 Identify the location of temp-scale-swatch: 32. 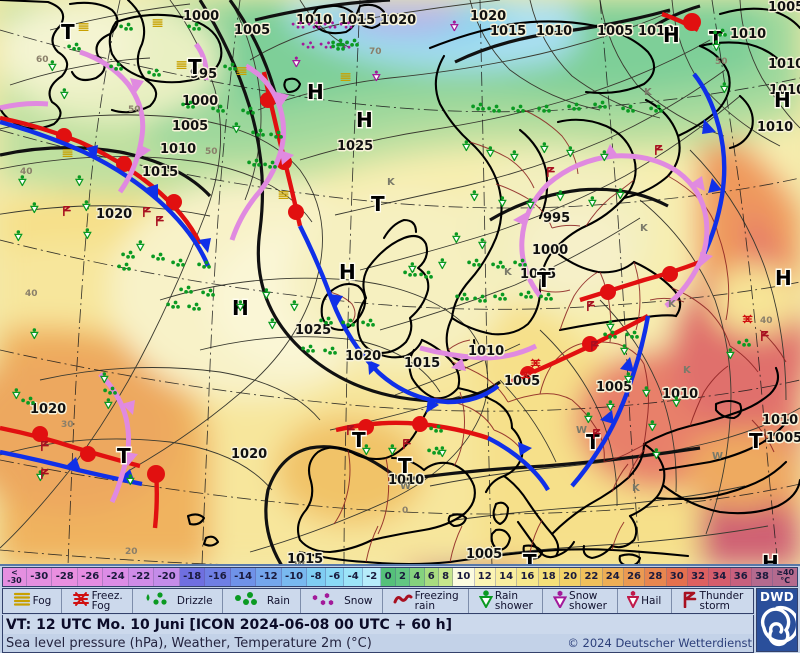
(698, 577).